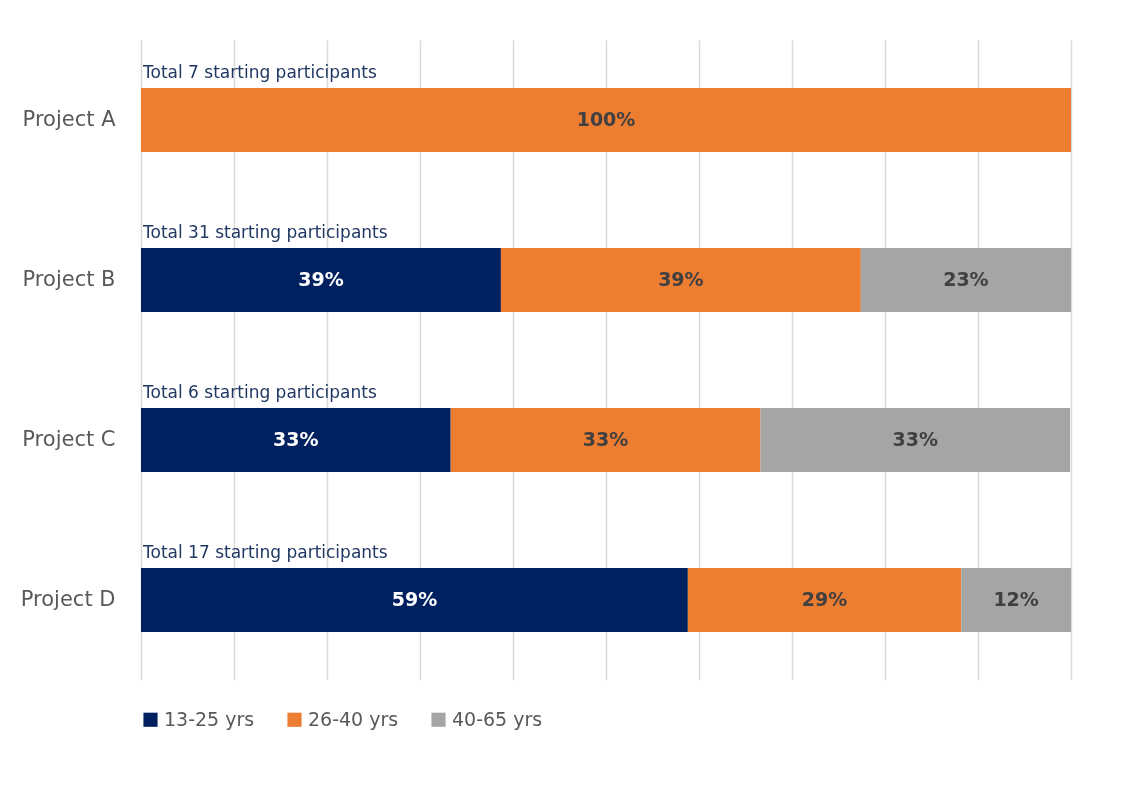 This screenshot has width=1135, height=797. Describe the element at coordinates (69, 439) in the screenshot. I see `y-tick-label: Project C` at that location.